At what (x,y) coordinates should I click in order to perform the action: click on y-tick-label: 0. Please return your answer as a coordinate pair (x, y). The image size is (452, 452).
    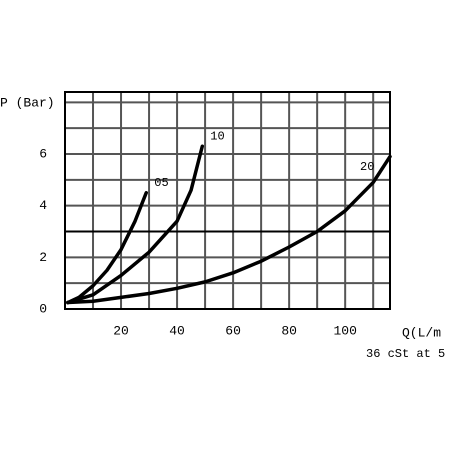
    Looking at the image, I should click on (43, 308).